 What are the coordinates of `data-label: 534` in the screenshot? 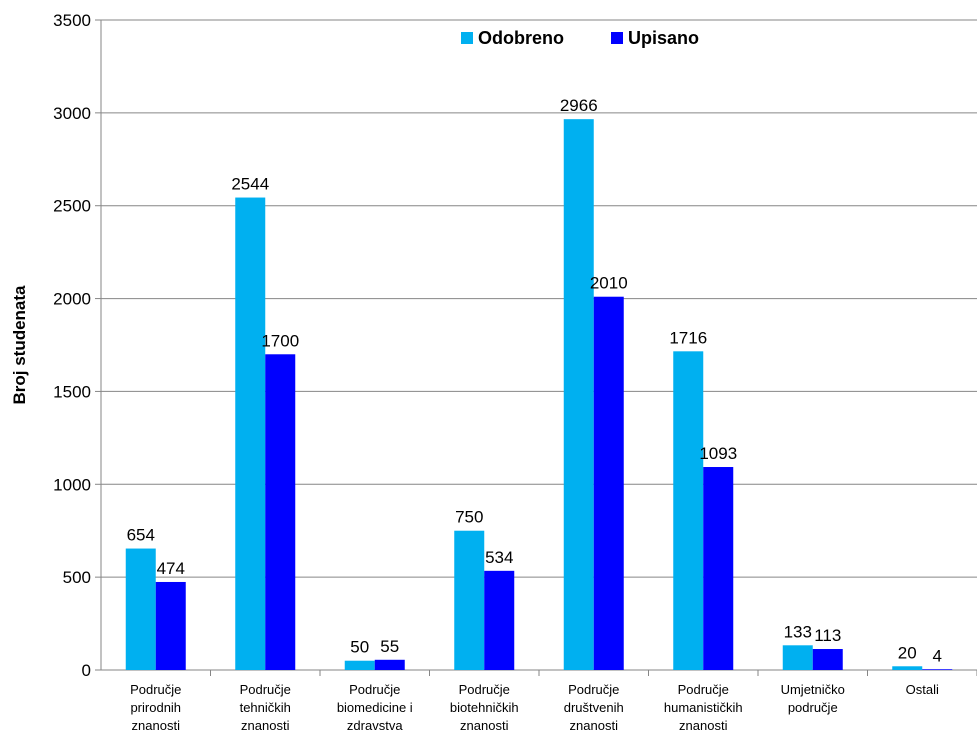 It's located at (499, 557).